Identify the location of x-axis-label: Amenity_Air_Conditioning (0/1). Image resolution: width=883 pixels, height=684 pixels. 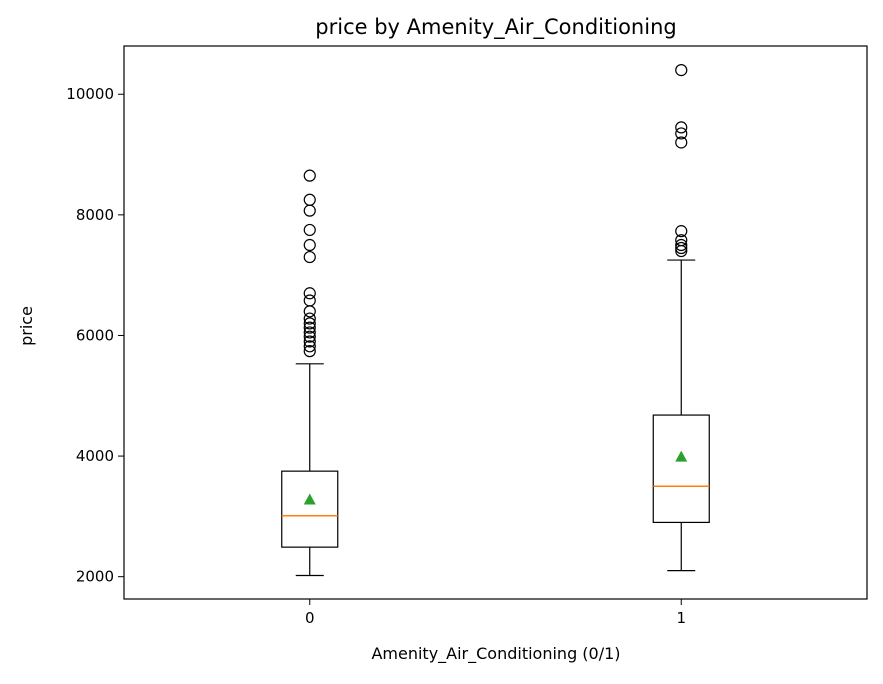
(495, 654).